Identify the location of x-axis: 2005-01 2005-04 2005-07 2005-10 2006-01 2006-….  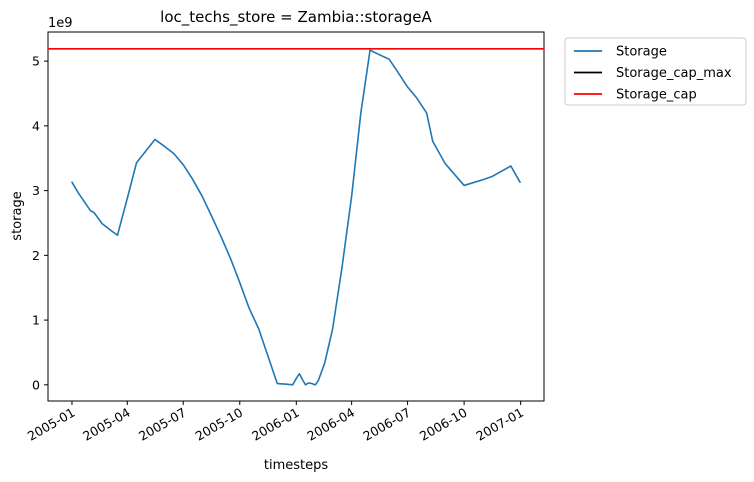
(275, 422).